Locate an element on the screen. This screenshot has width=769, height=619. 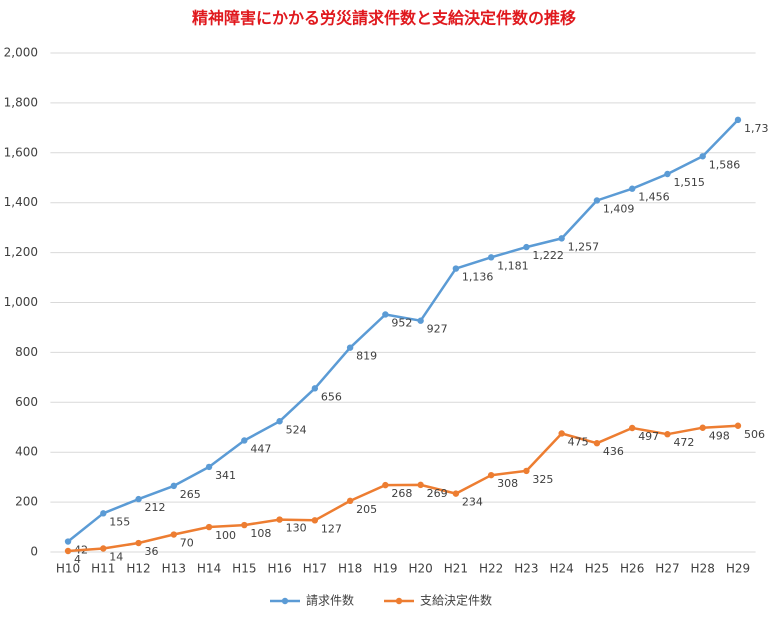
x-tick-label: H21 is located at coordinates (456, 569).